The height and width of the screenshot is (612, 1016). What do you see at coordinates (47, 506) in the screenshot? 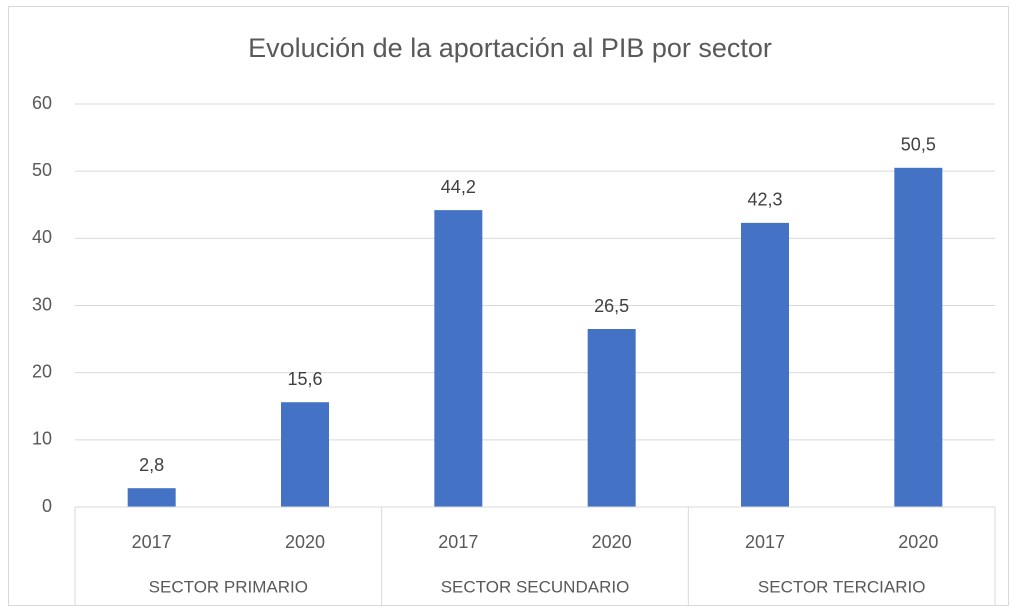
I see `y-tick-label: 0` at bounding box center [47, 506].